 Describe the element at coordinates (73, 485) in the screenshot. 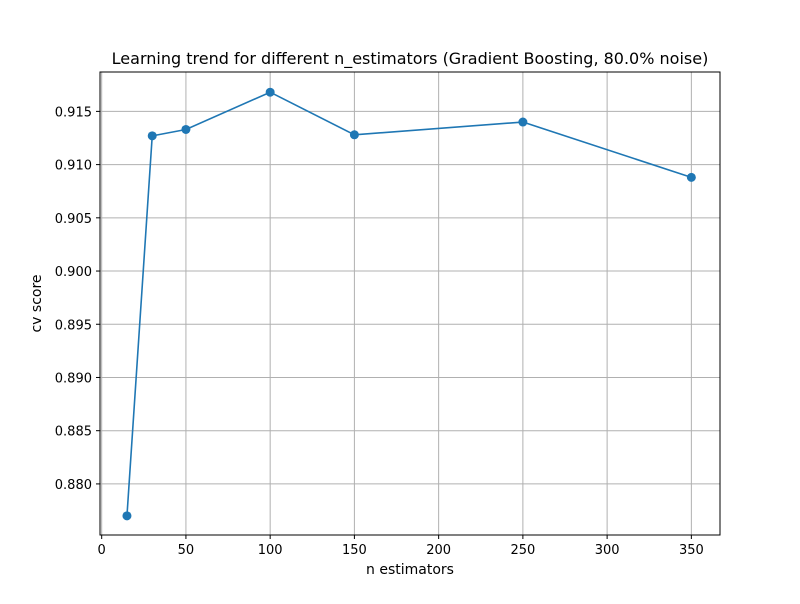

I see `y-tick-label: 0.880` at that location.